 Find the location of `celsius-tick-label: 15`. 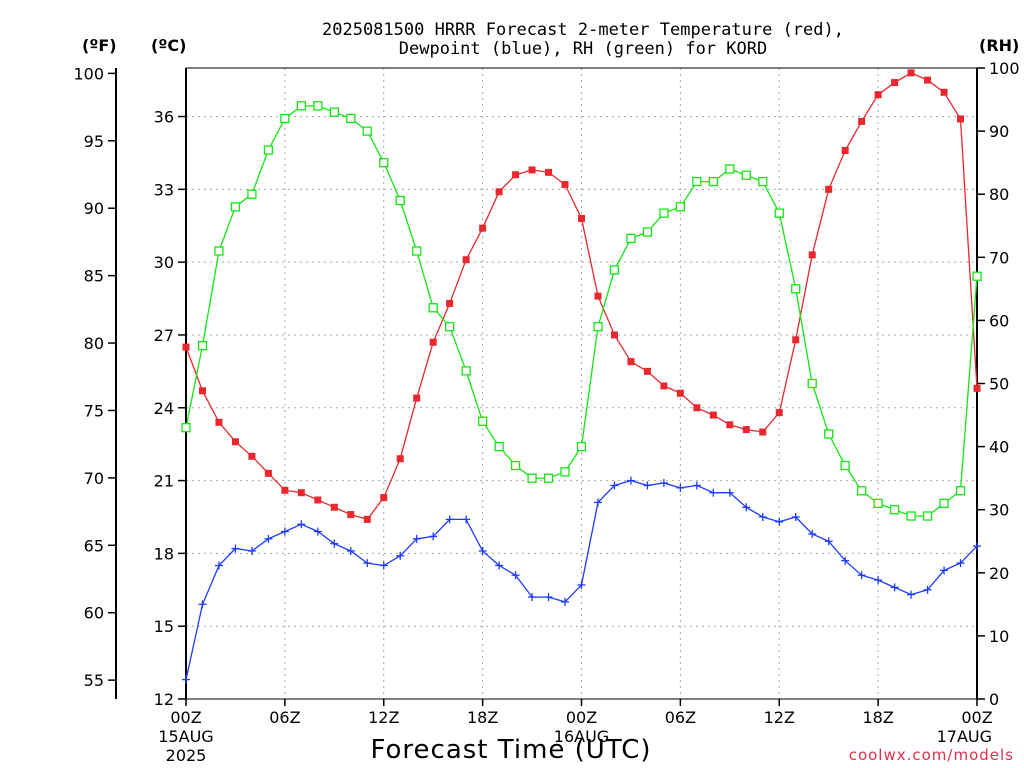

celsius-tick-label: 15 is located at coordinates (164, 626).